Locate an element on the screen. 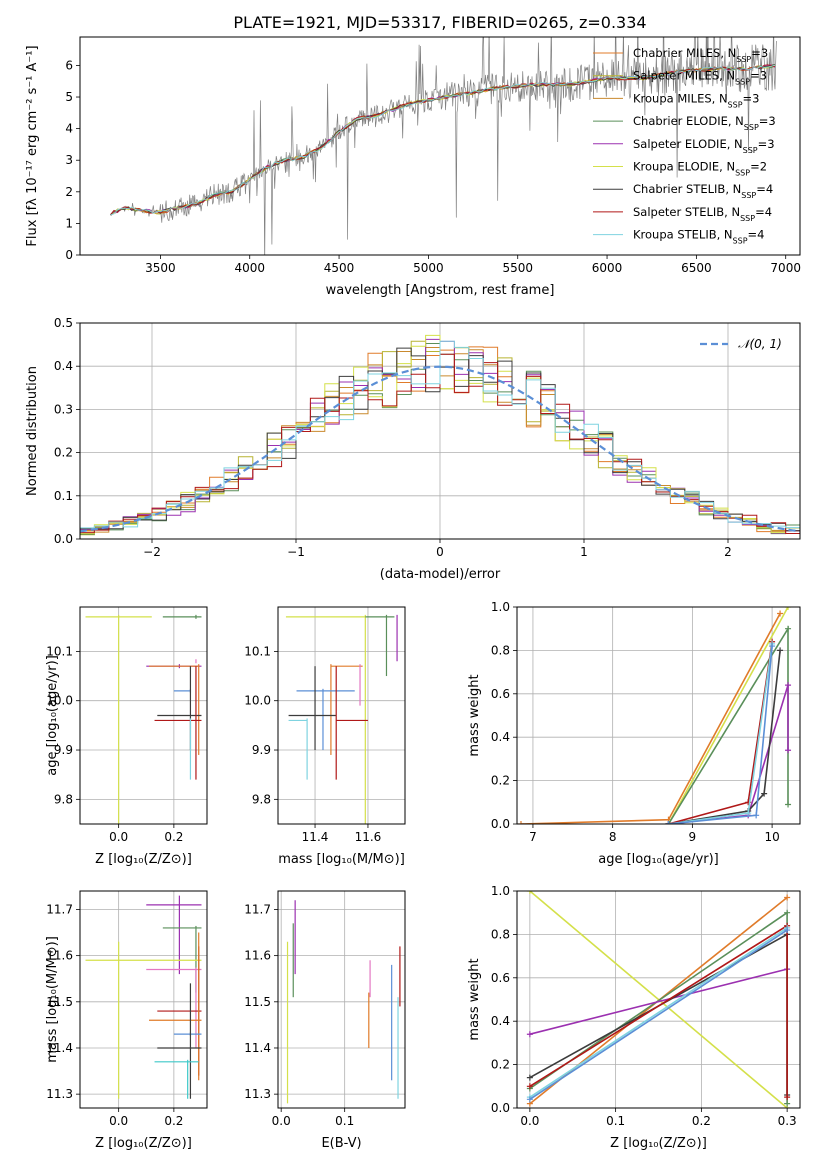 The width and height of the screenshot is (819, 1170). x-tick-label: 9 is located at coordinates (693, 837).